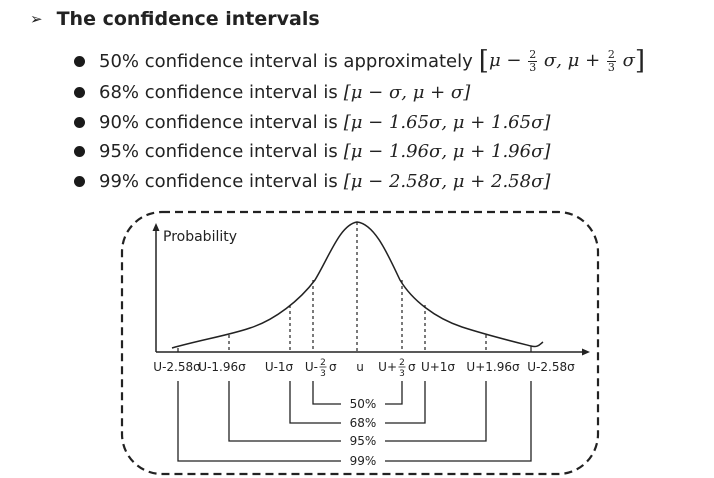 Image resolution: width=714 pixels, height=478 pixels. Describe the element at coordinates (407, 93) in the screenshot. I see `interval-formula: [μ − σ, μ + σ]` at that location.